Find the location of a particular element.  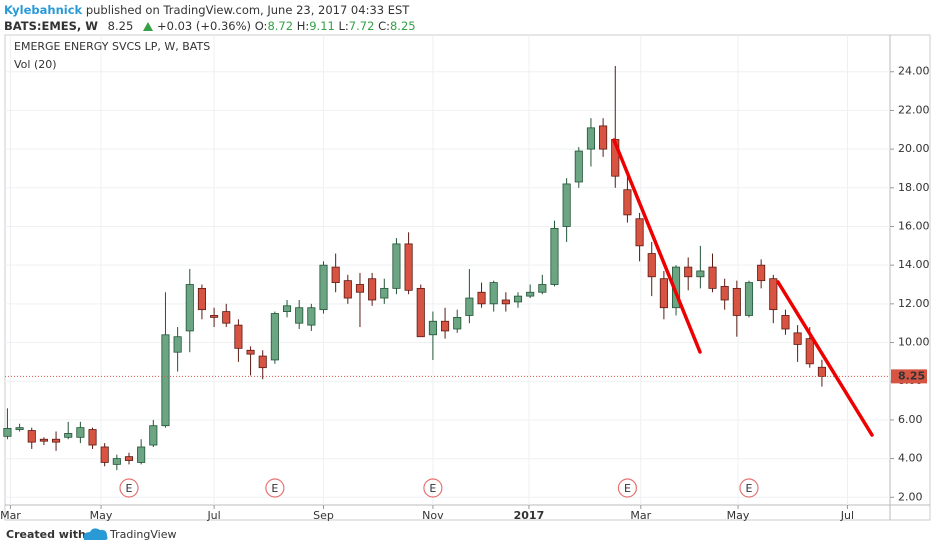

y-tick-label: 4.00 is located at coordinates (910, 458).